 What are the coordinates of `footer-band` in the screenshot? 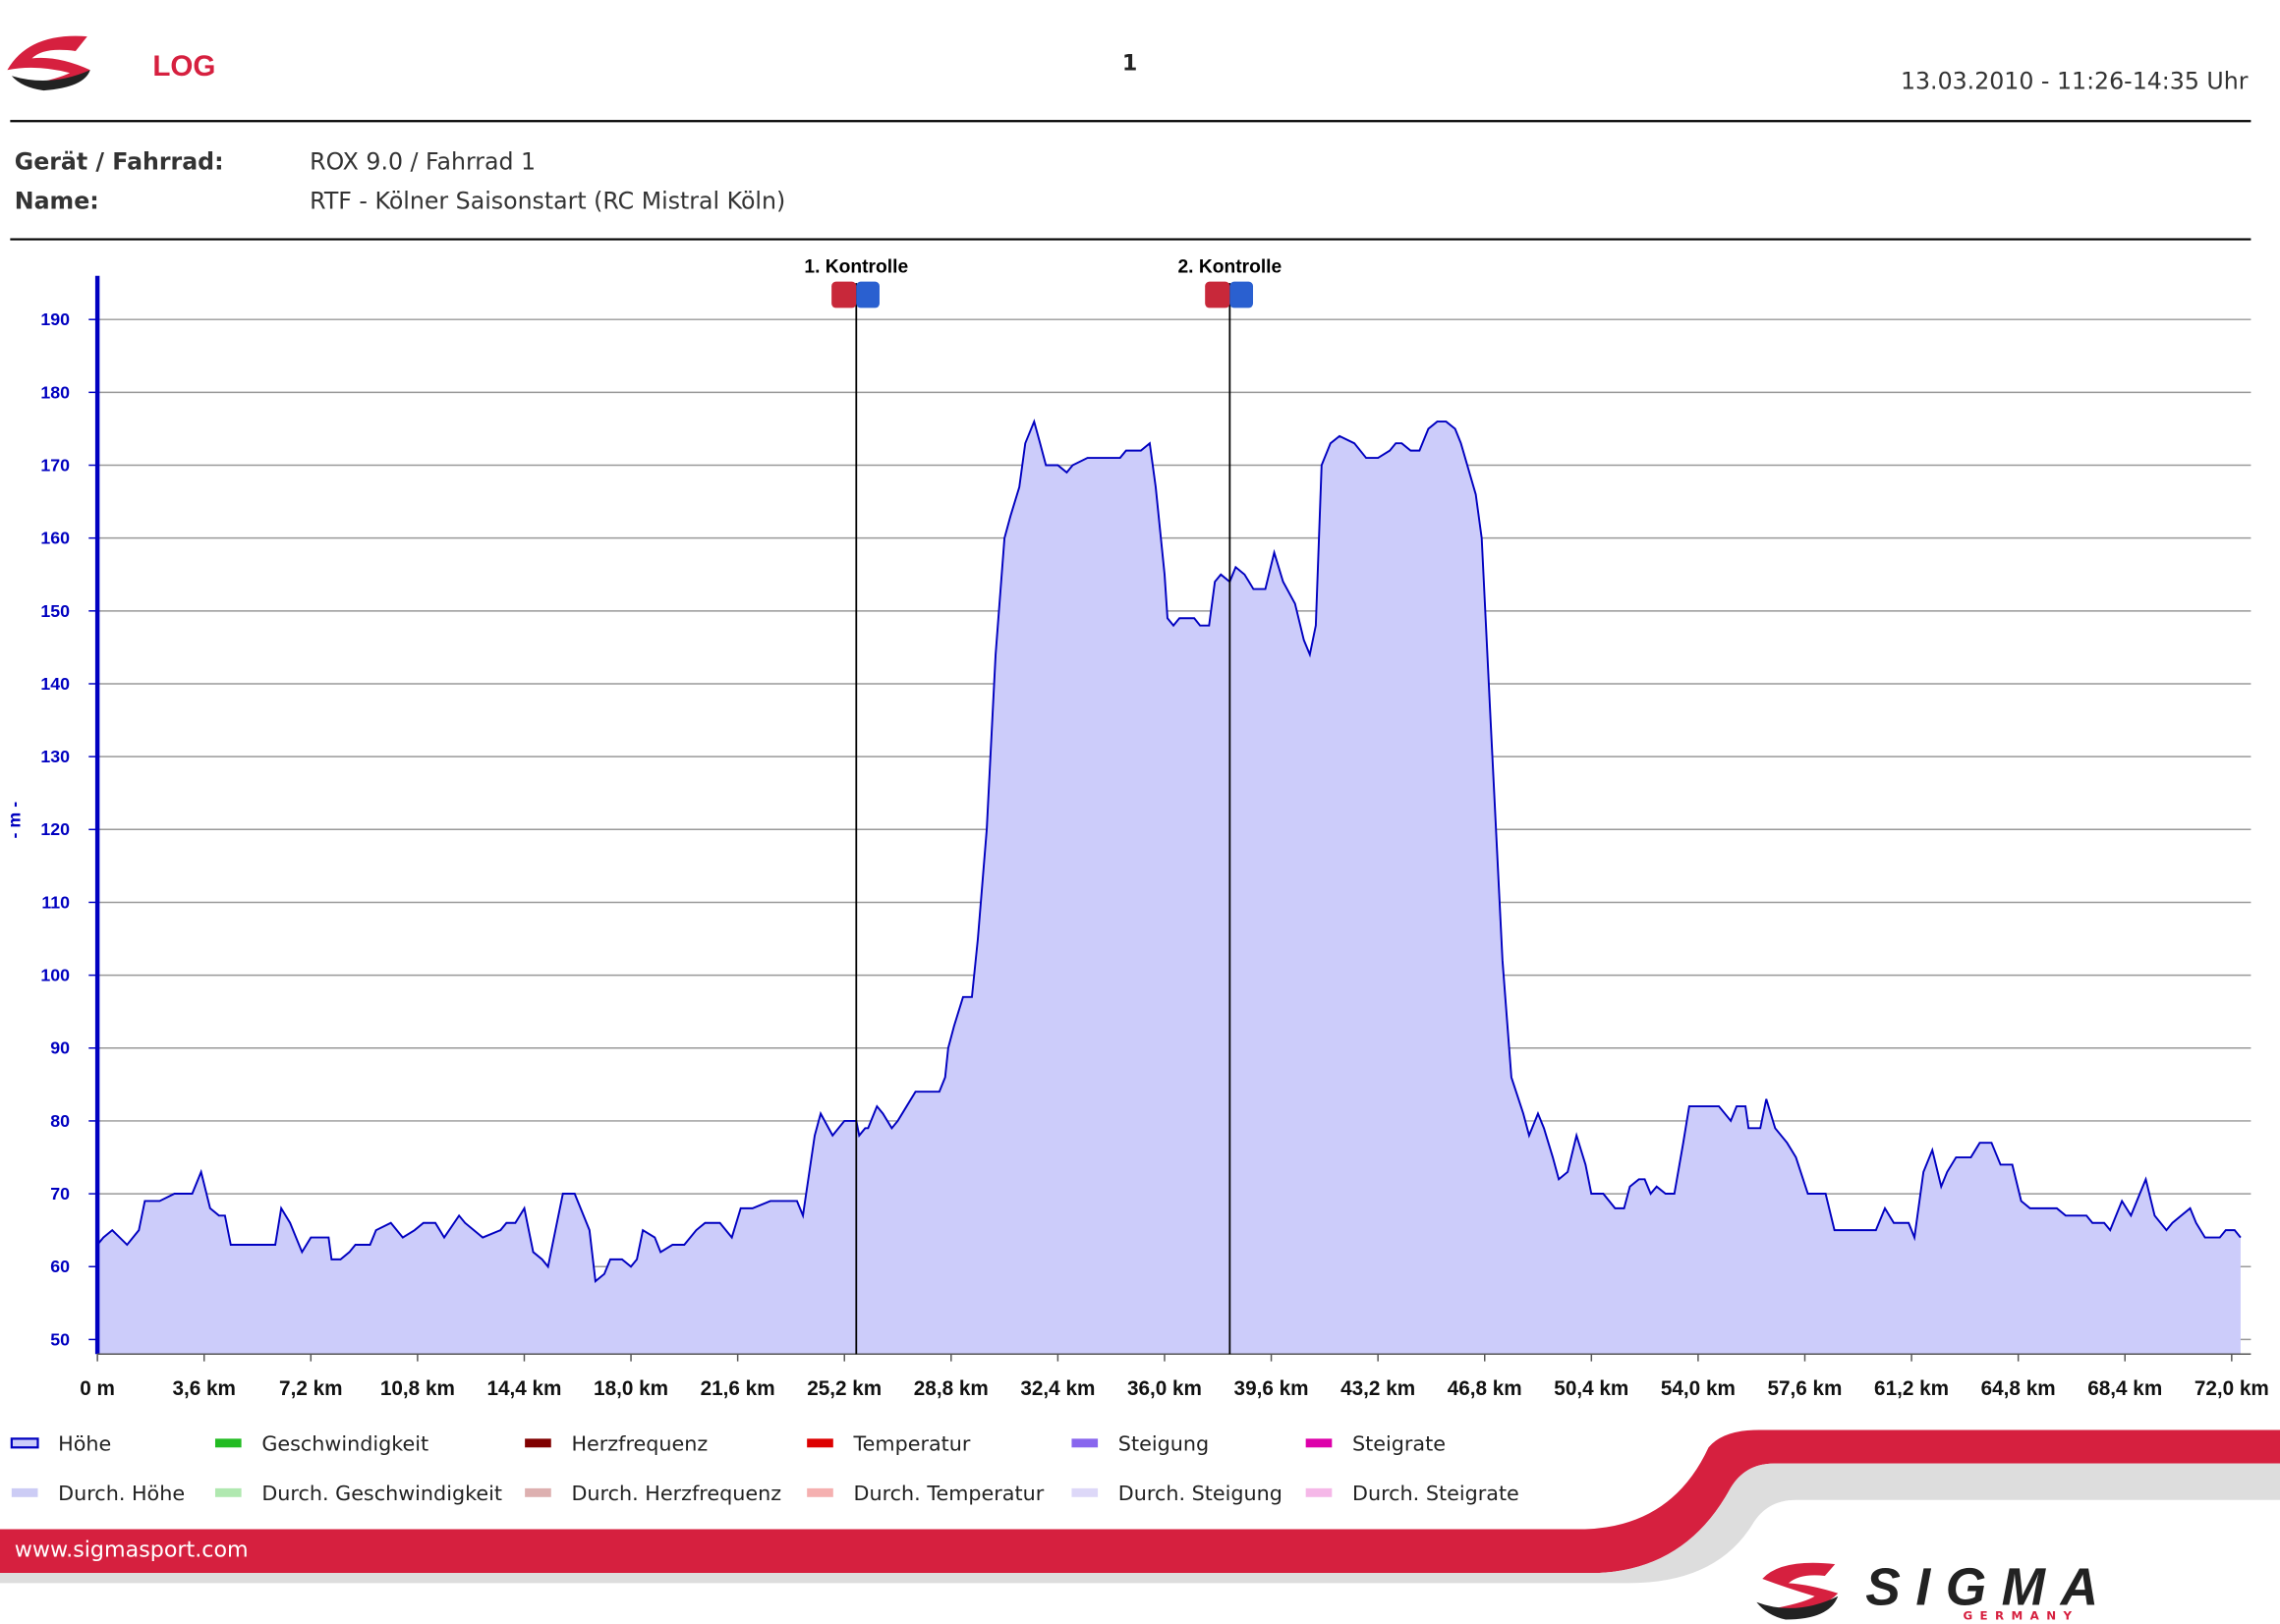 It's located at (1140, 1501).